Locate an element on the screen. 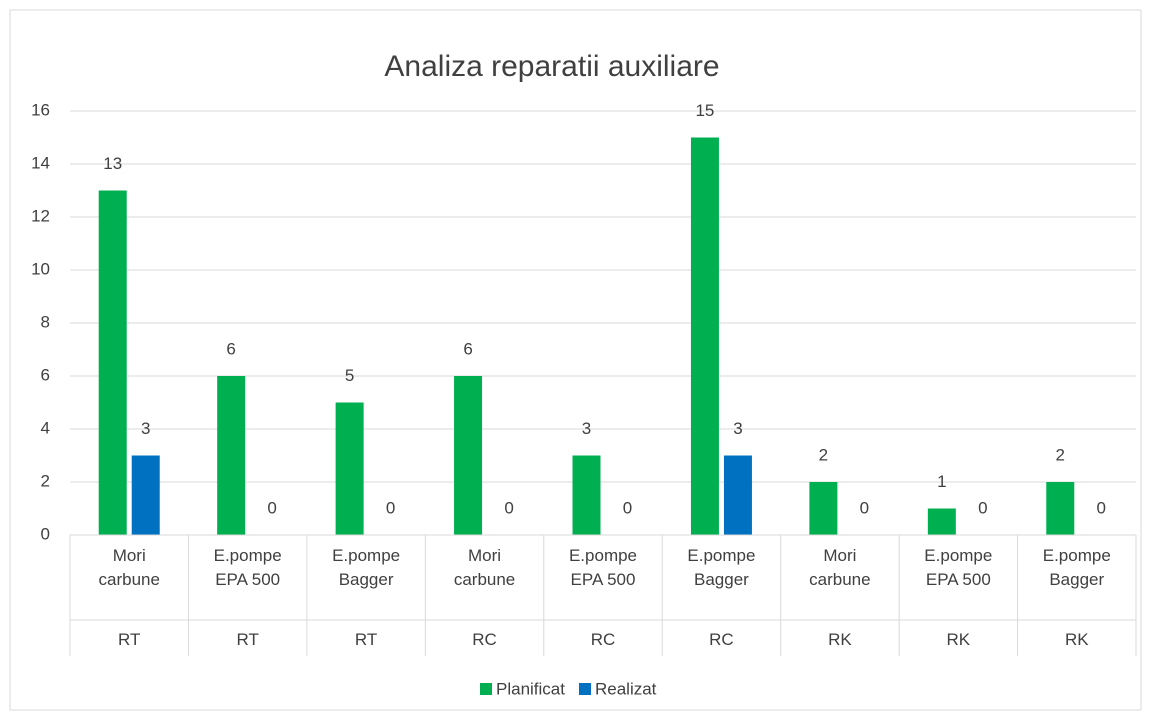 This screenshot has height=720, width=1152. y-tick-label: 8 is located at coordinates (45, 321).